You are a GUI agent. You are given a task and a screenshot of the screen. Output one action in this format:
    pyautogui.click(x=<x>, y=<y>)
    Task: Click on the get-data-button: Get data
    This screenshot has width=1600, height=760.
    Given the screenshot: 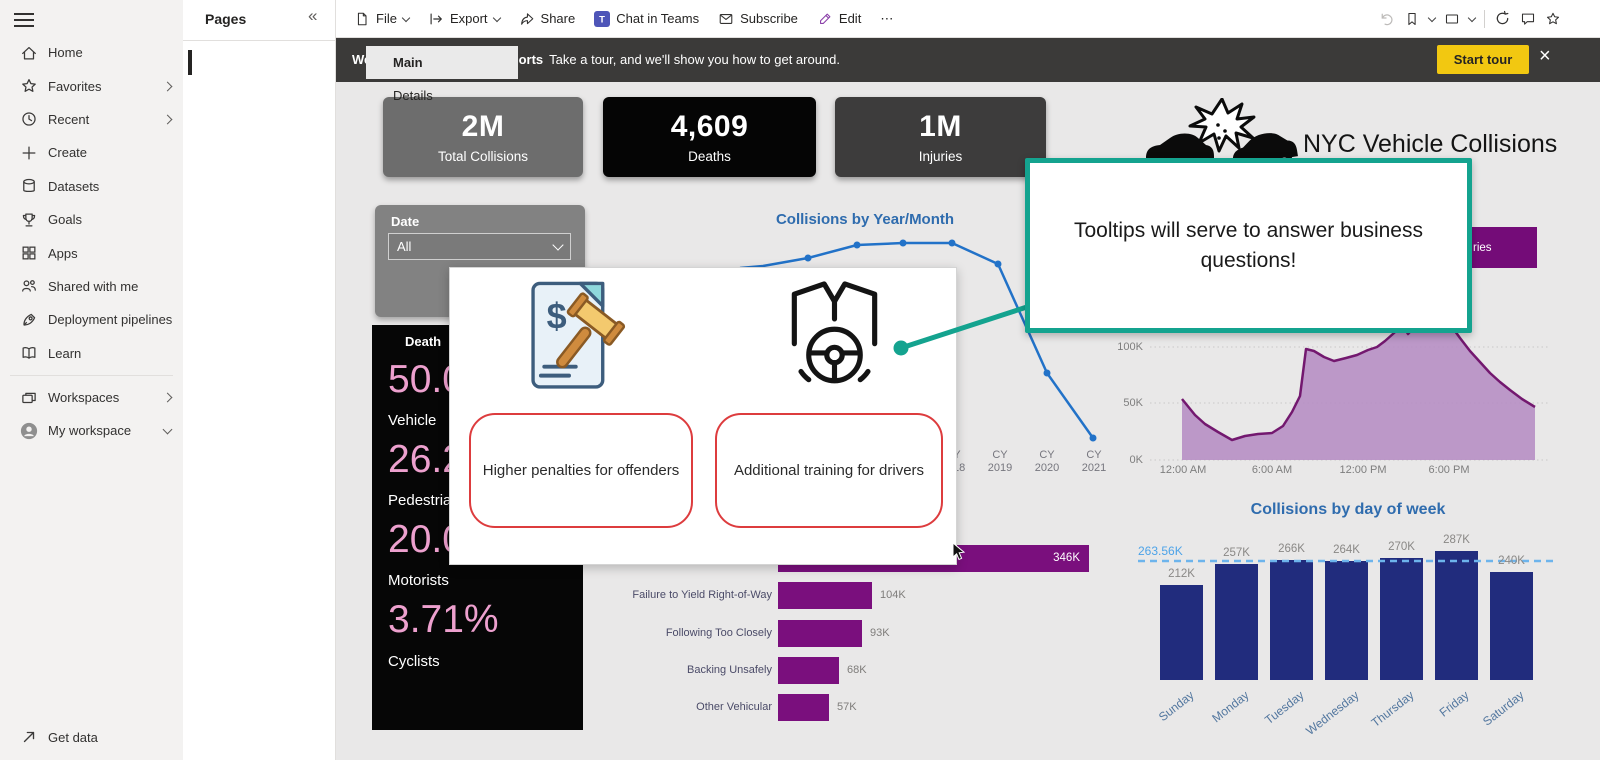 What is the action you would take?
    pyautogui.click(x=111, y=737)
    